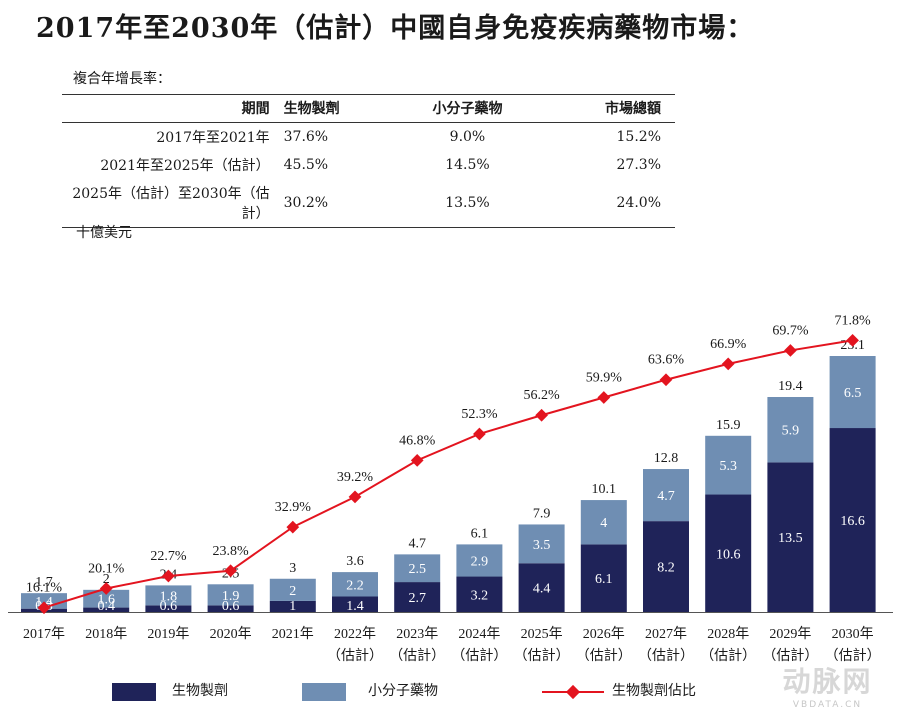  I want to click on share-label: 20.1%, so click(106, 569).